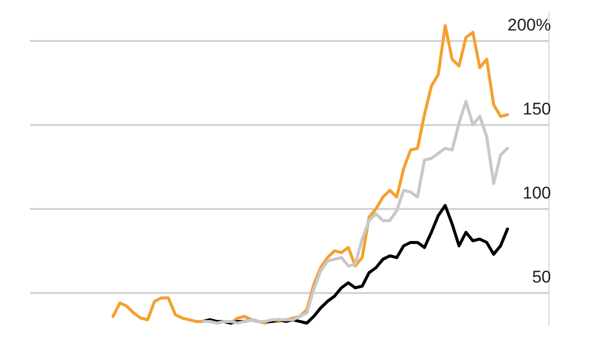 Image resolution: width=600 pixels, height=337 pixels. Describe the element at coordinates (541, 277) in the screenshot. I see `y-tick-label: 50` at that location.